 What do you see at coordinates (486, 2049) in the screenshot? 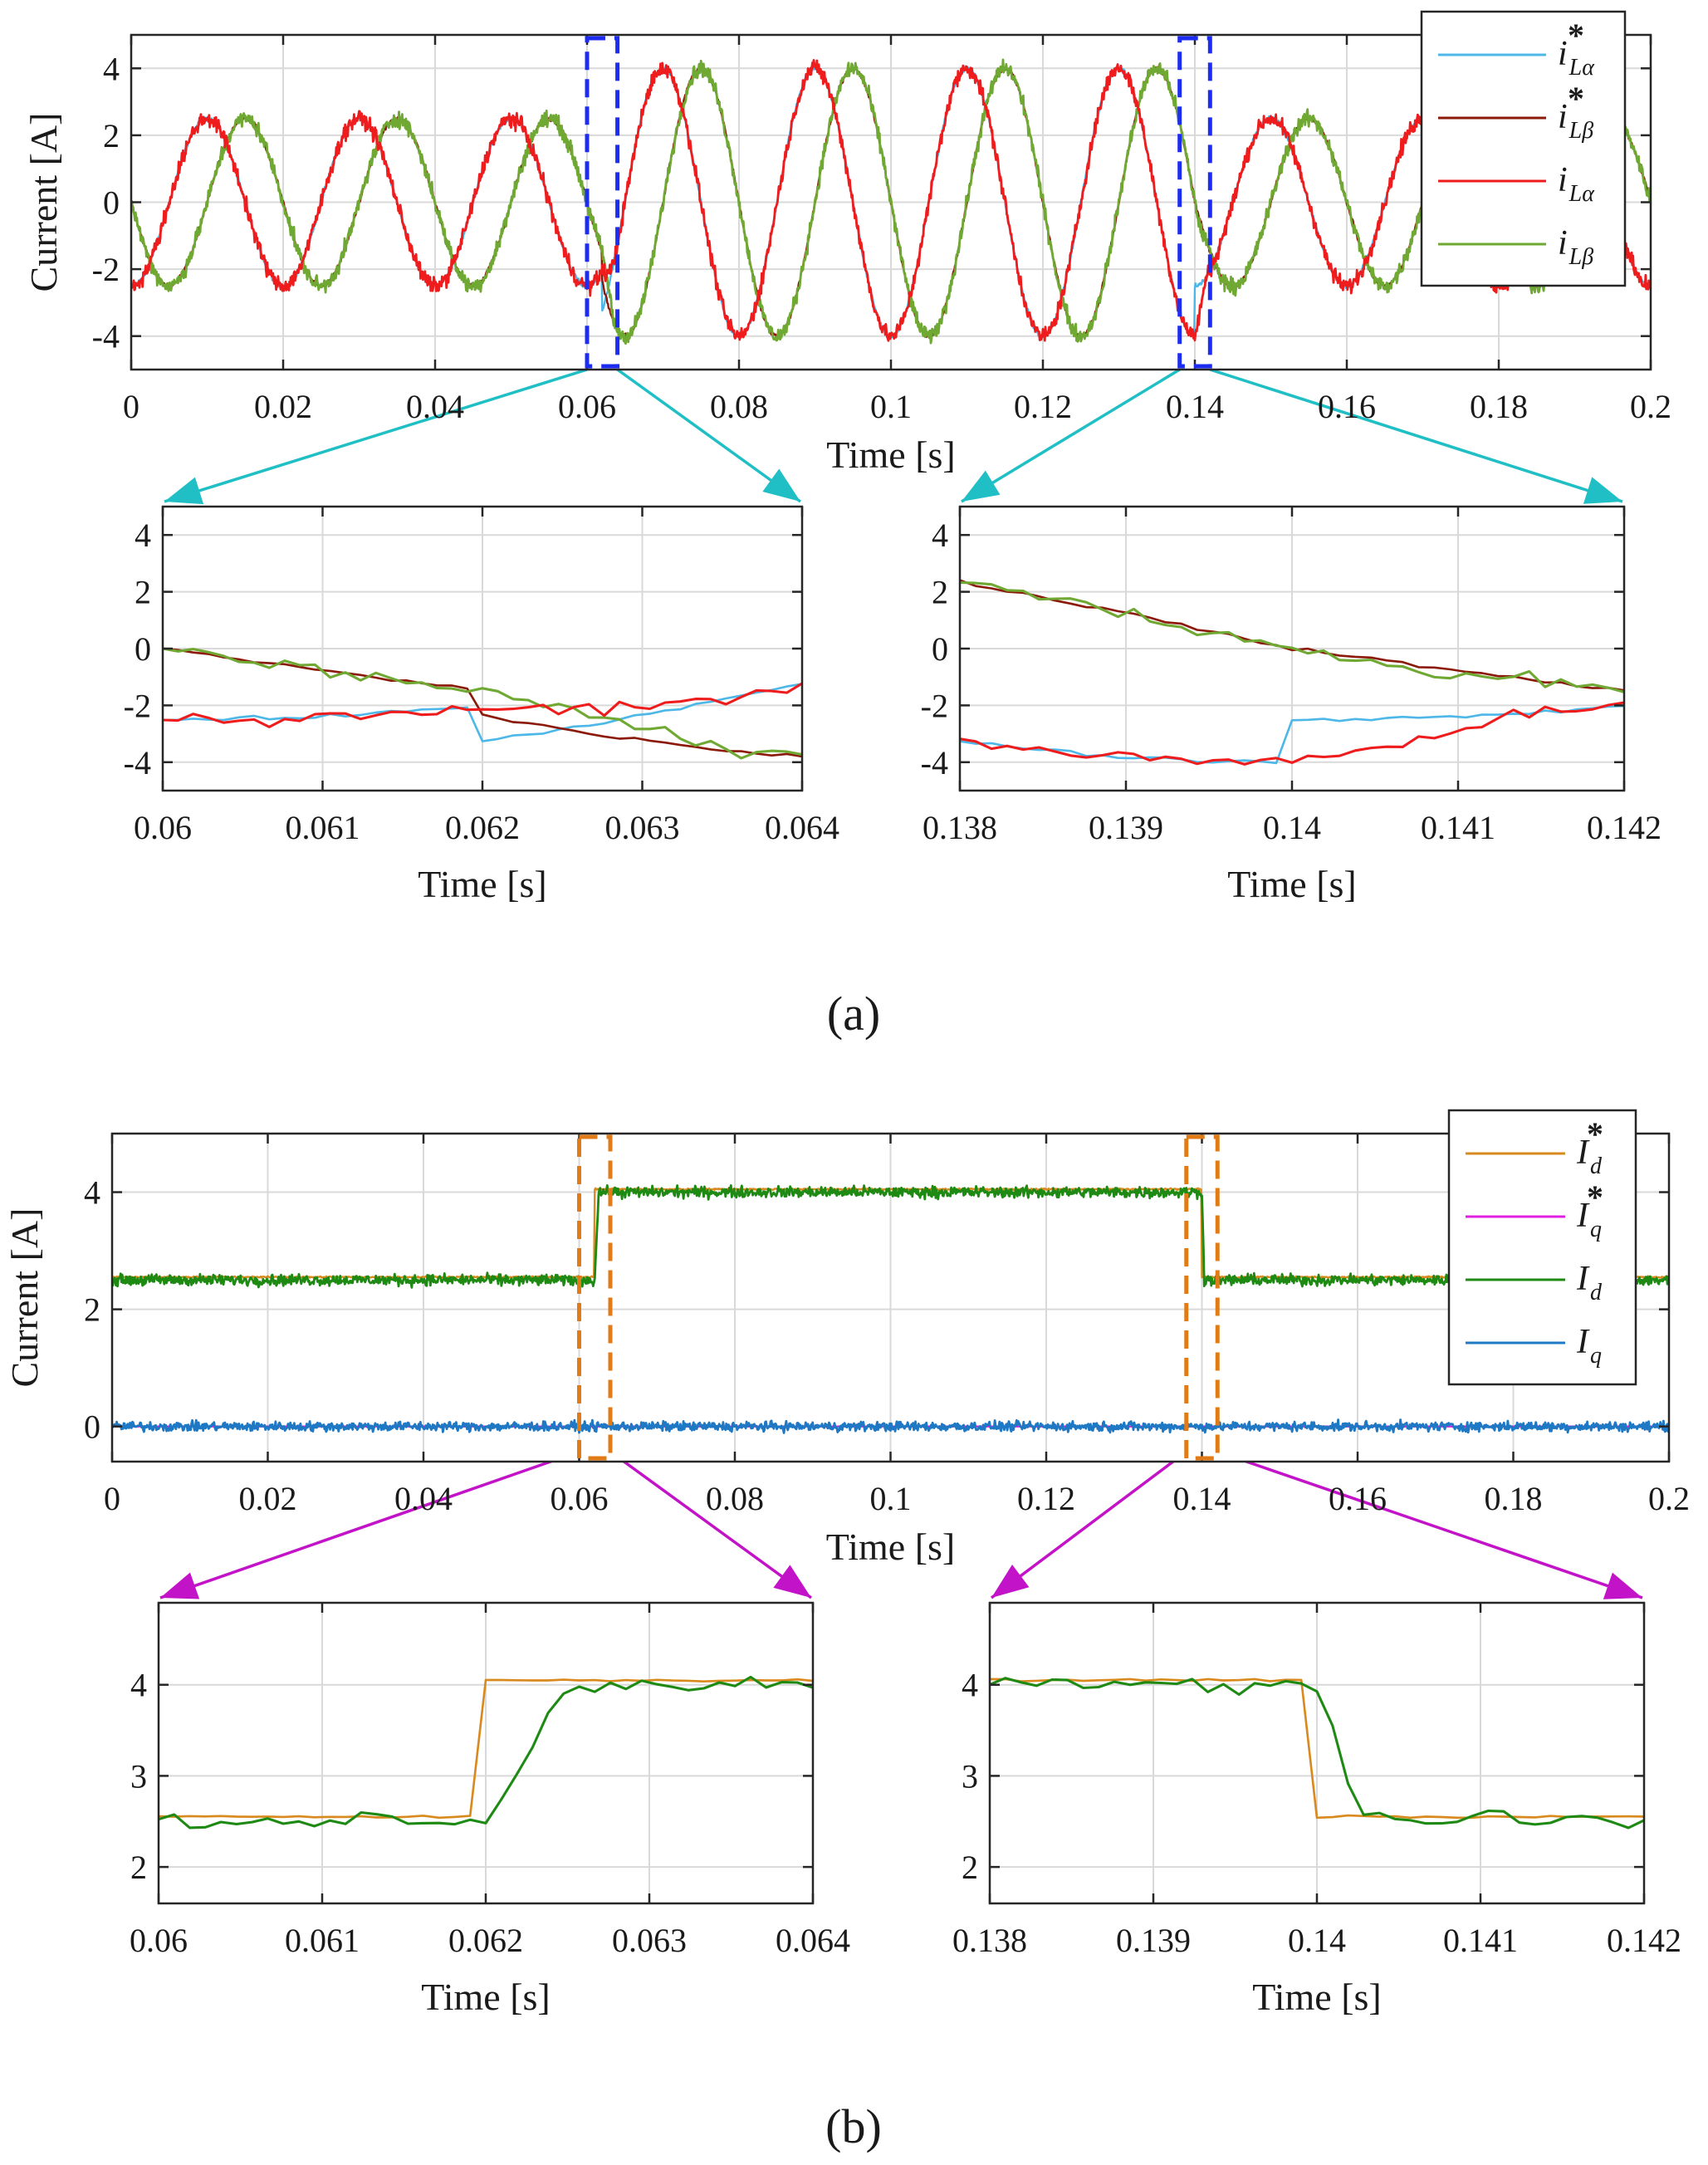
I see `series-line-Iq` at bounding box center [486, 2049].